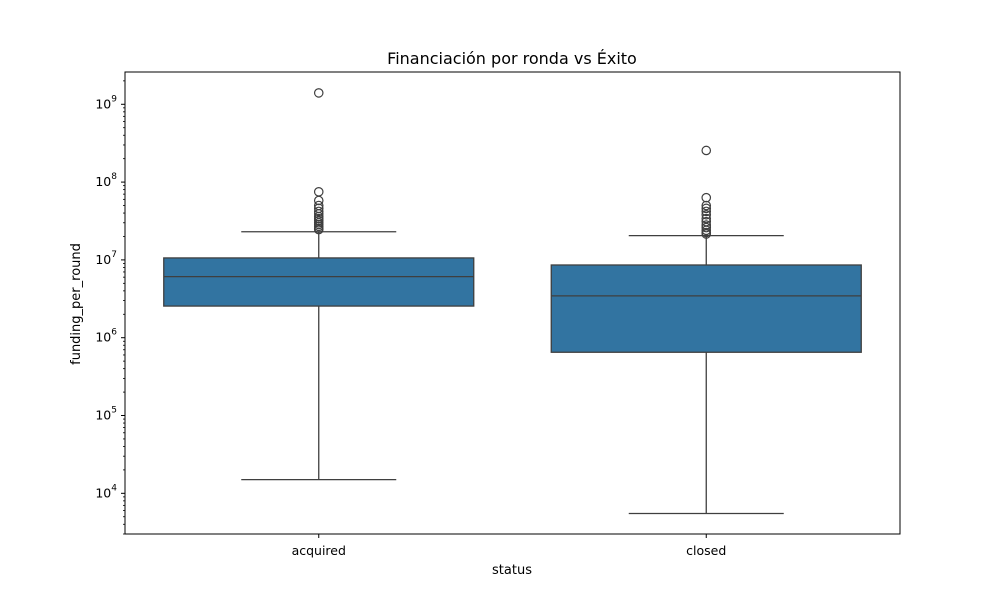 The width and height of the screenshot is (1000, 600). I want to click on chart-title: Financiación por ronda vs Éxito, so click(512, 58).